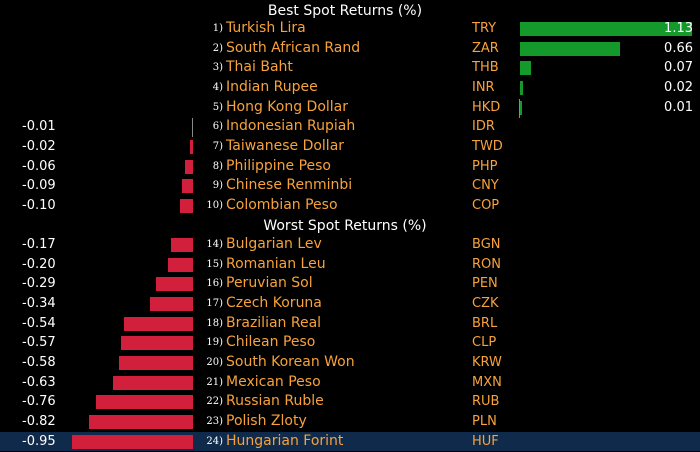 The height and width of the screenshot is (452, 700). Describe the element at coordinates (39, 166) in the screenshot. I see `return-value: -0.06` at that location.